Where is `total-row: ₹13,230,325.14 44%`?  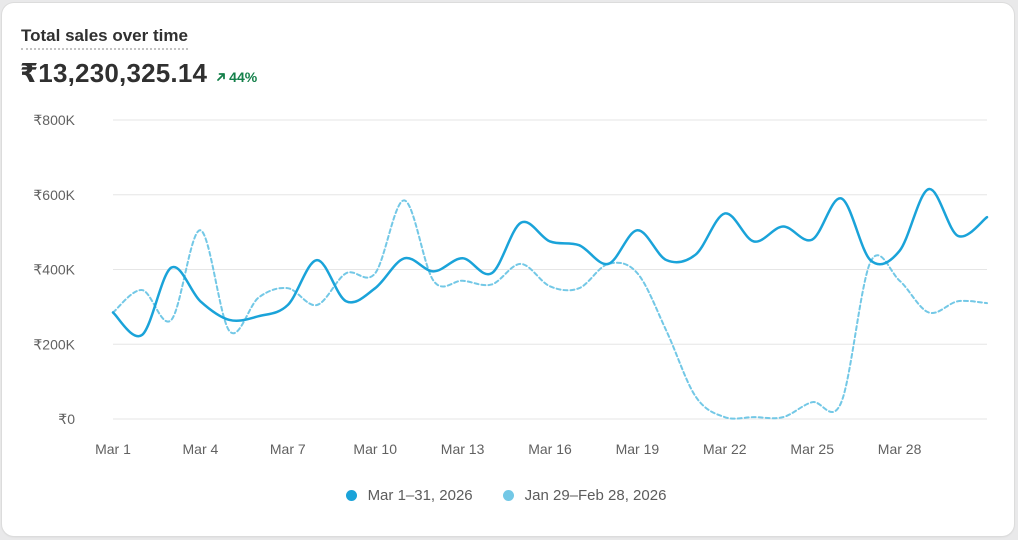
total-row: ₹13,230,325.14 44% is located at coordinates (138, 73).